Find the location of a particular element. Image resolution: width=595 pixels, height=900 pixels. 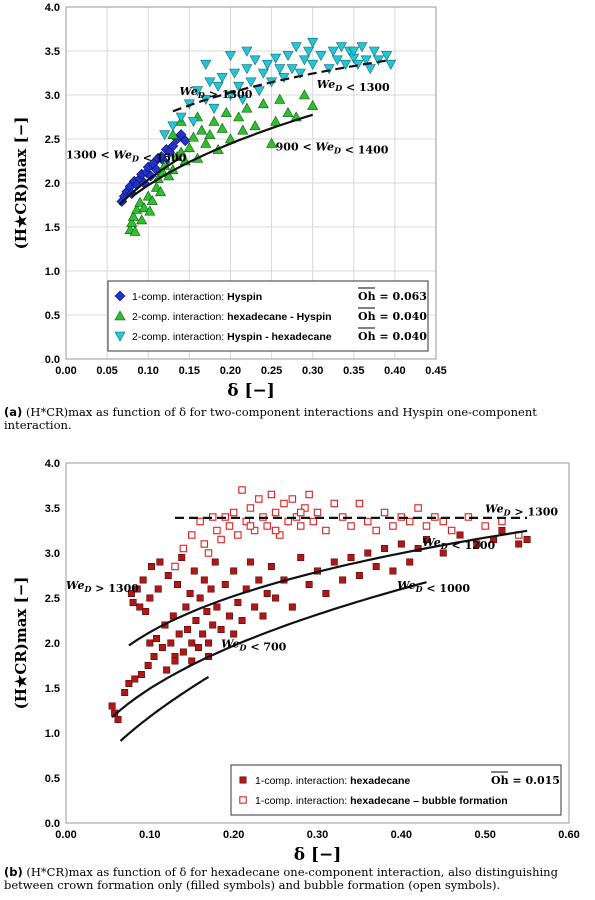

legend-oh: Oh = 0.063 is located at coordinates (392, 296).